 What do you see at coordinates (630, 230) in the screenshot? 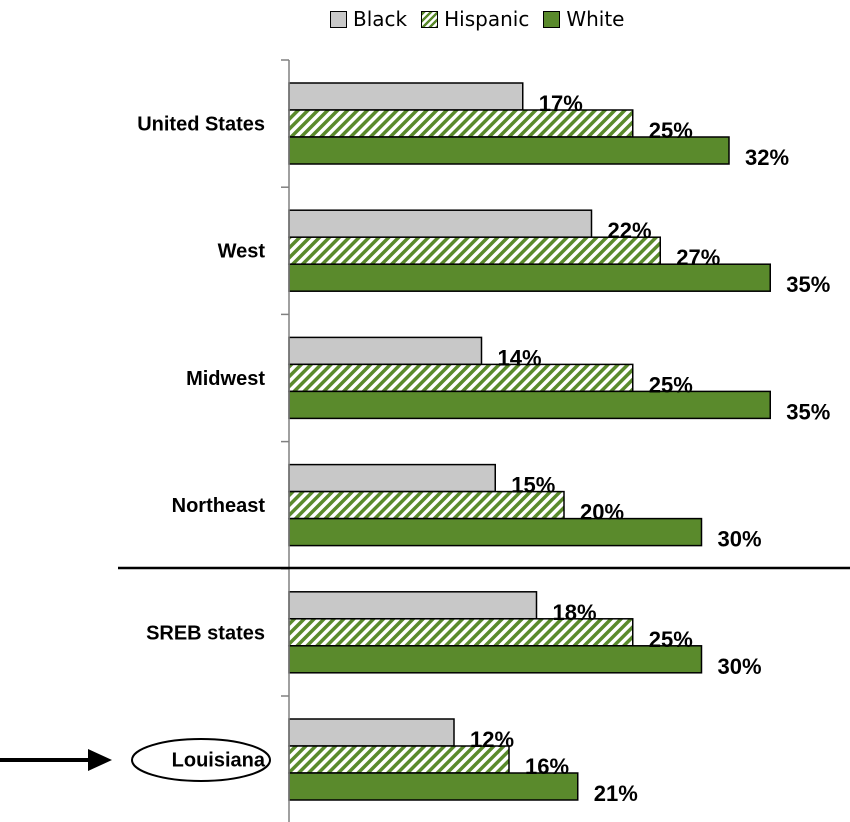
I see `data-label-black-west: 22%` at bounding box center [630, 230].